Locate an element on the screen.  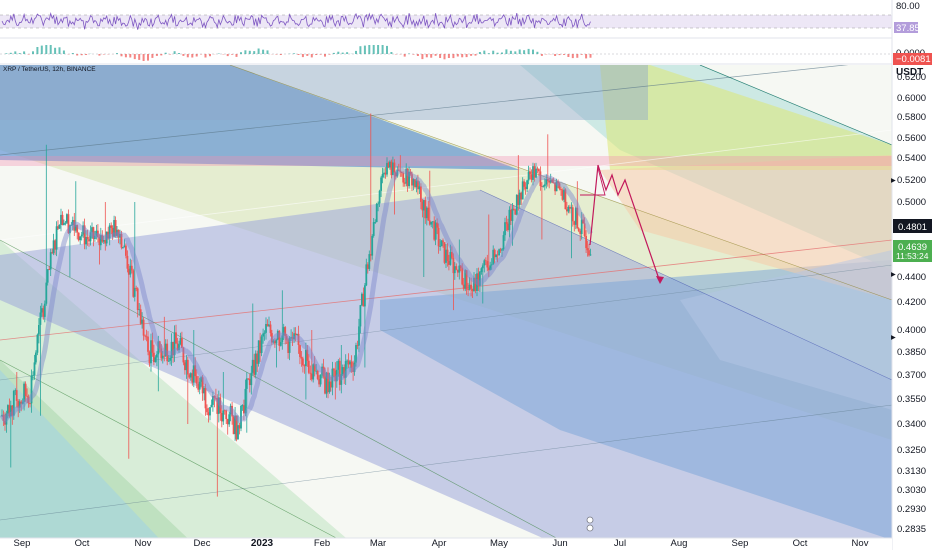
y-tick-label: 0.3400 is located at coordinates (911, 424).